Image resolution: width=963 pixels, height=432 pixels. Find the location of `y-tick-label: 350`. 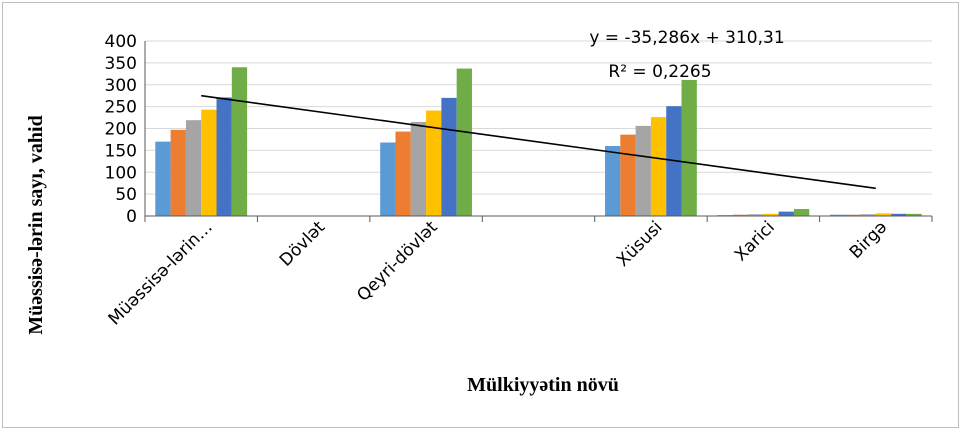

y-tick-label: 350 is located at coordinates (121, 64).